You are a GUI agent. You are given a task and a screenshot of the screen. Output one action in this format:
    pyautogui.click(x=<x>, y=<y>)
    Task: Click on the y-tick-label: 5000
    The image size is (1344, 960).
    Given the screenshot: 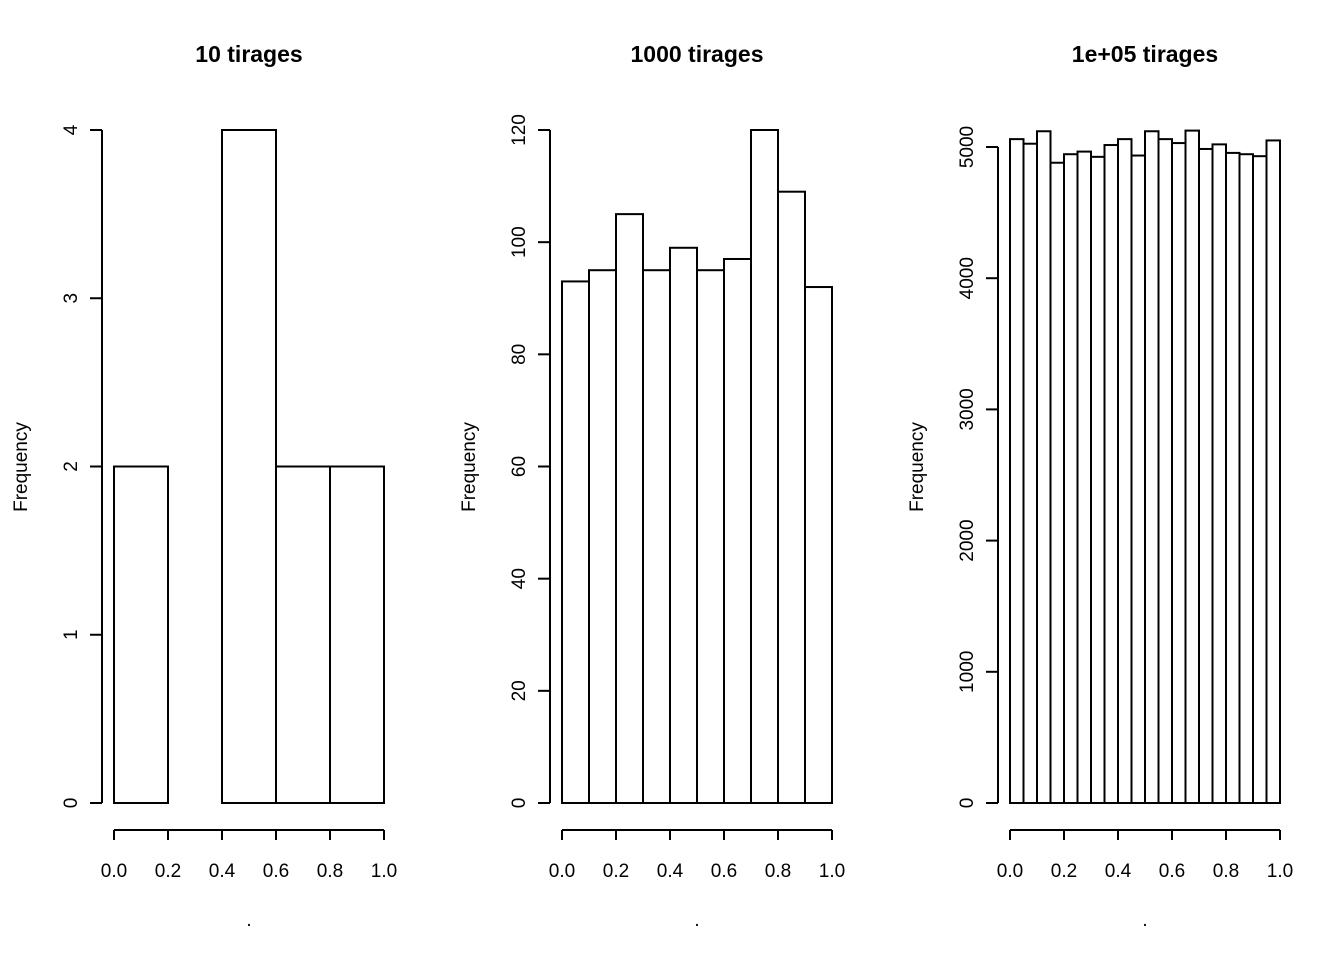 What is the action you would take?
    pyautogui.click(x=967, y=147)
    